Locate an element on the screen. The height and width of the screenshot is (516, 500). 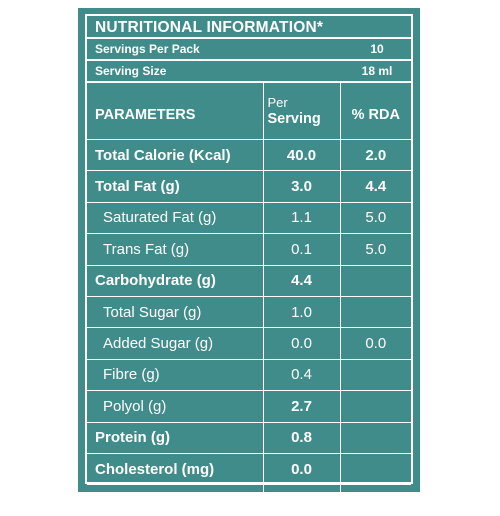
nutrient-name: Total Calorie (Kcal) is located at coordinates (175, 155).